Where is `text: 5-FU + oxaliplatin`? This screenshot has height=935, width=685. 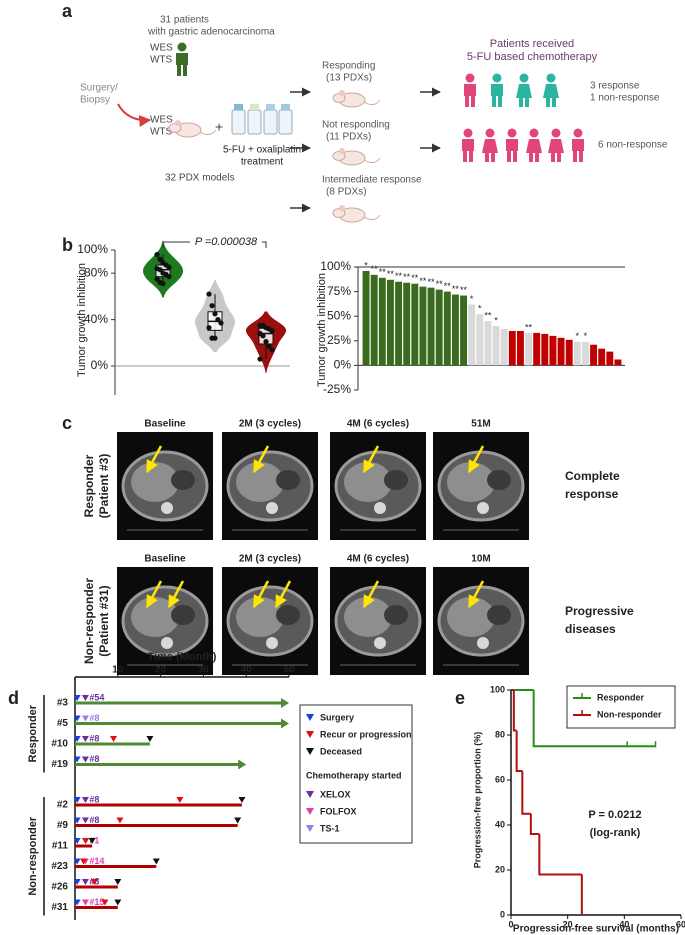
text: 5-FU + oxaliplatin is located at coordinates (262, 150).